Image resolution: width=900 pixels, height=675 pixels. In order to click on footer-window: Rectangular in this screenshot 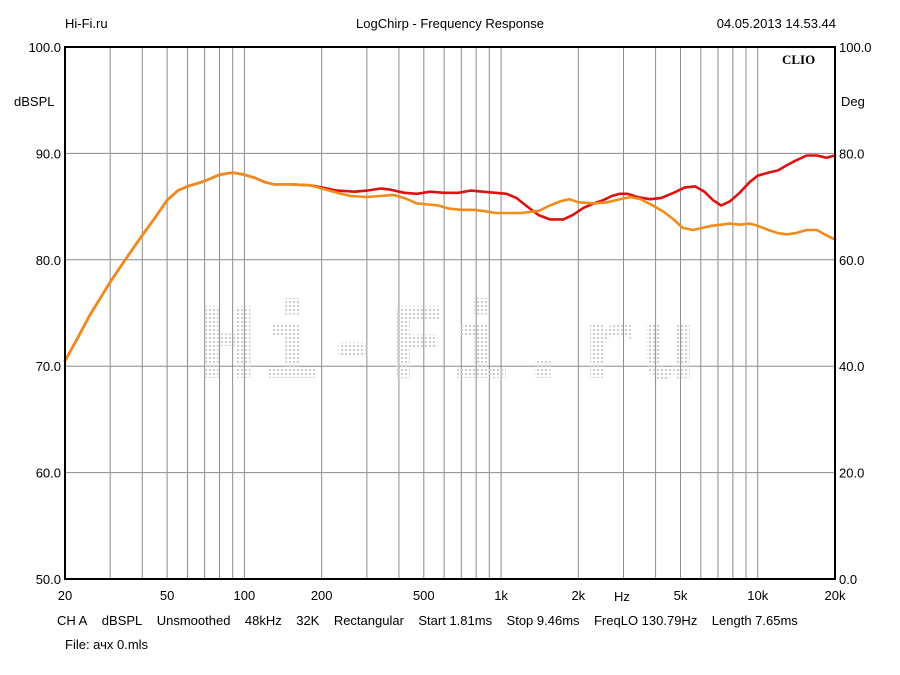, I will do `click(368, 620)`.